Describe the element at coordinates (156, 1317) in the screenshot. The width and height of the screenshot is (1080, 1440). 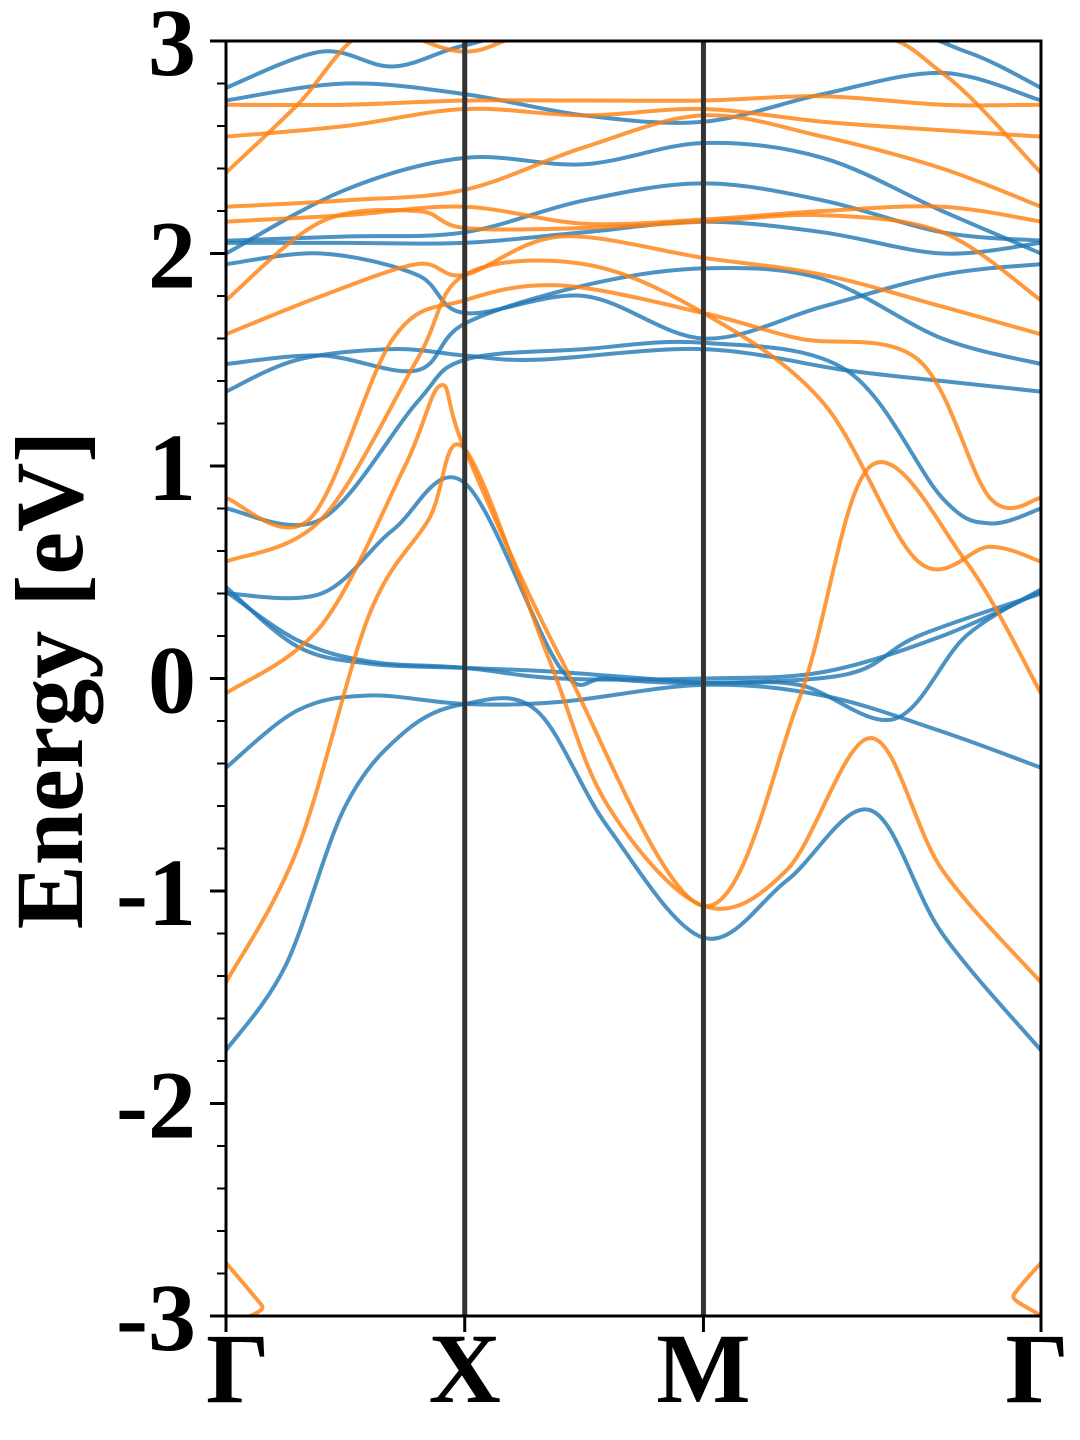
I see `y-tick-label-6: -3` at that location.